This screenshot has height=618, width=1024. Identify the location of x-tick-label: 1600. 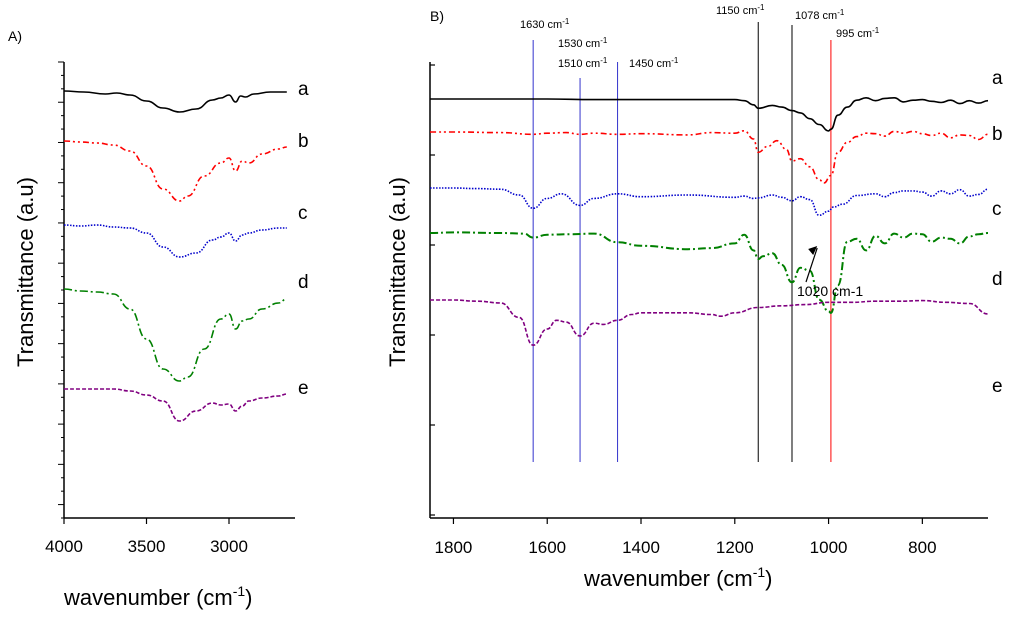
(547, 547).